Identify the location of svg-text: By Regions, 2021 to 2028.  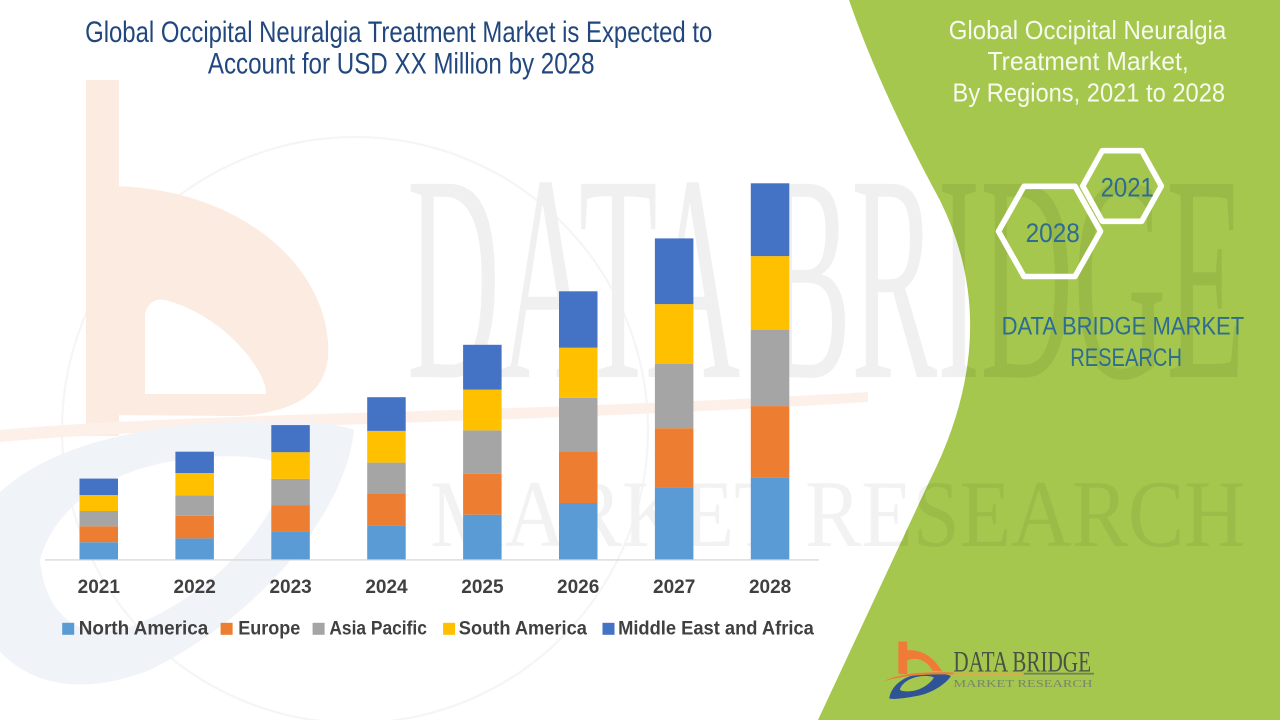
(1089, 92).